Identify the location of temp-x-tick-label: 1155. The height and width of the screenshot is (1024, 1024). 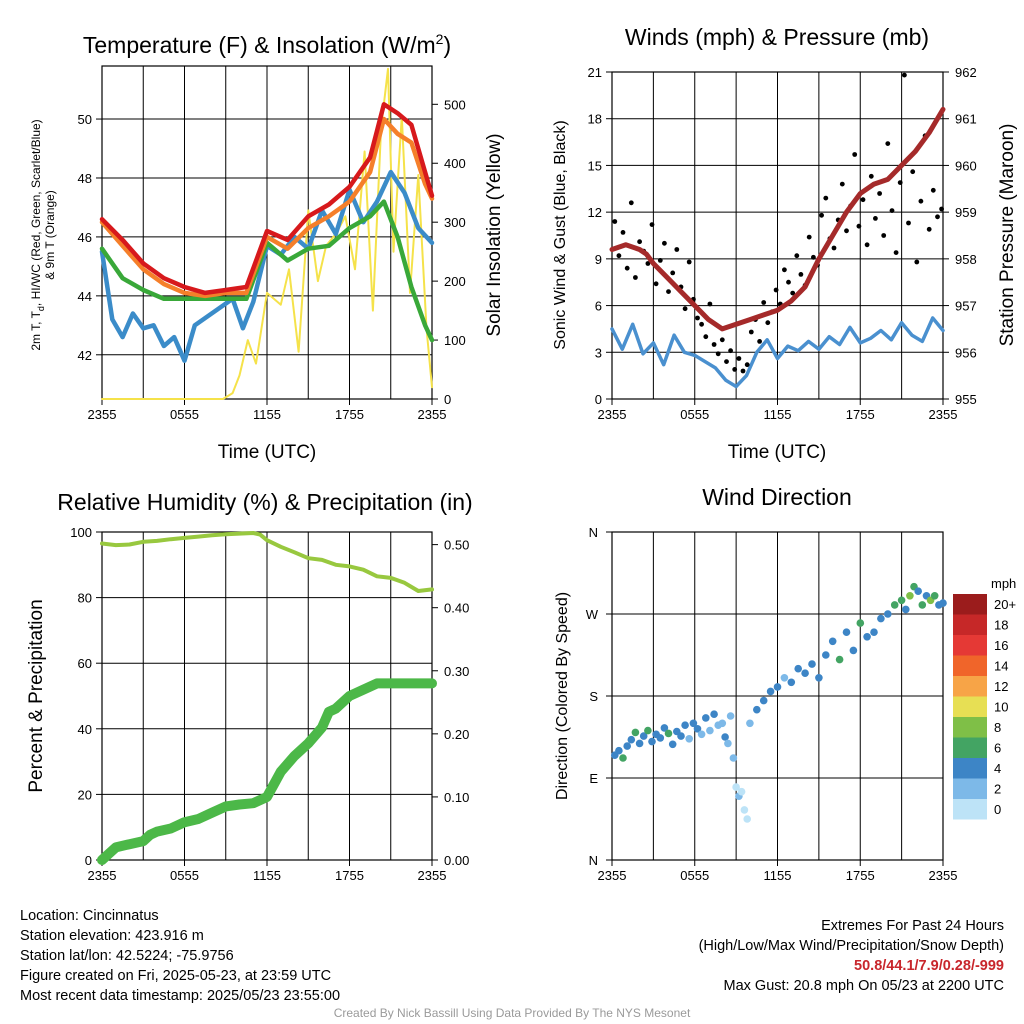
(267, 414).